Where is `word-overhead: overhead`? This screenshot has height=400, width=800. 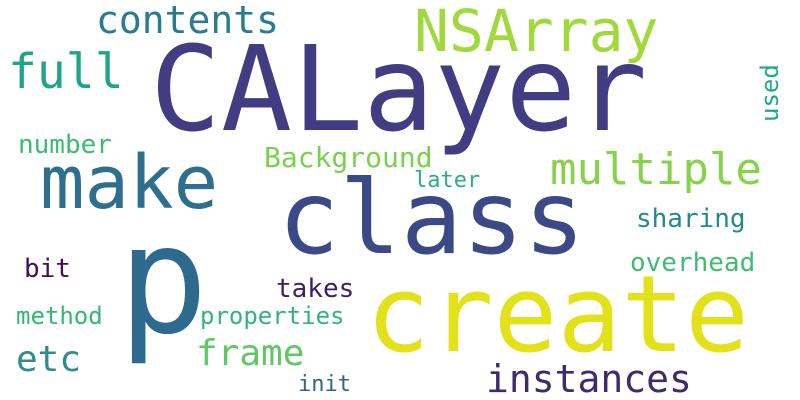
word-overhead: overhead is located at coordinates (692, 263).